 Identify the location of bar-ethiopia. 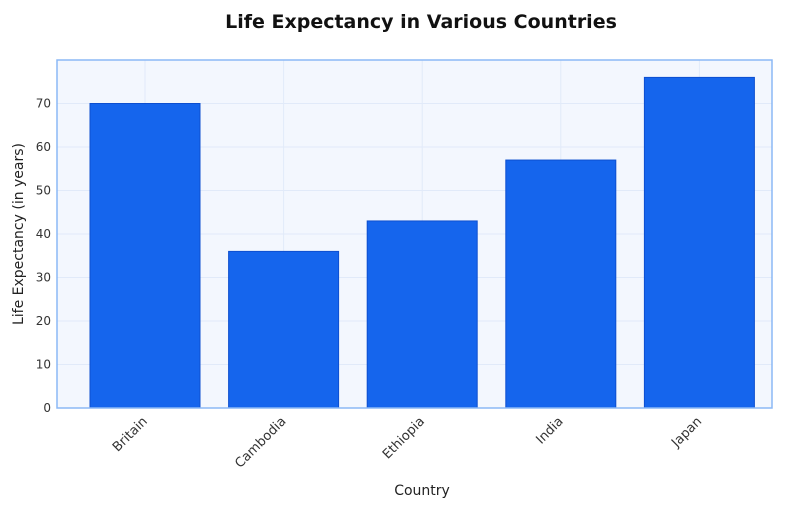
(422, 314).